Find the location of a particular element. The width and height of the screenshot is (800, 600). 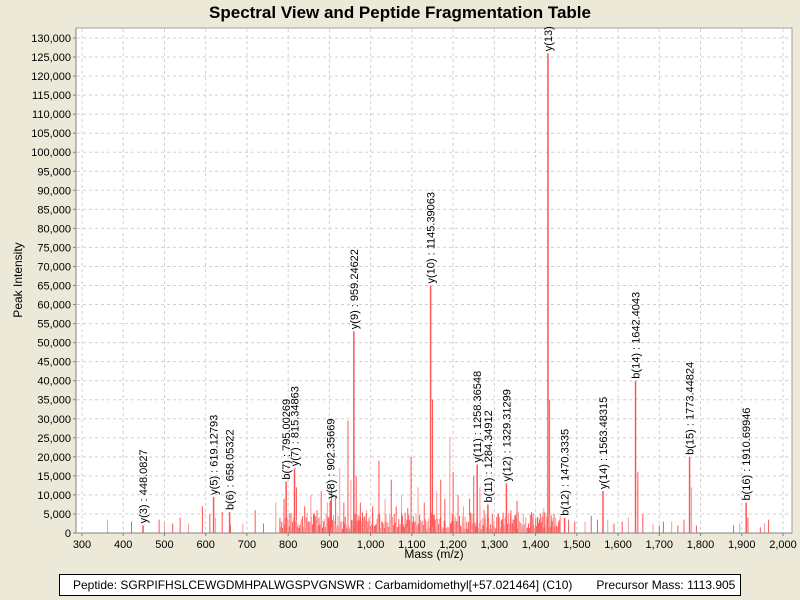

y-tick-label: 65,000 is located at coordinates (54, 287).